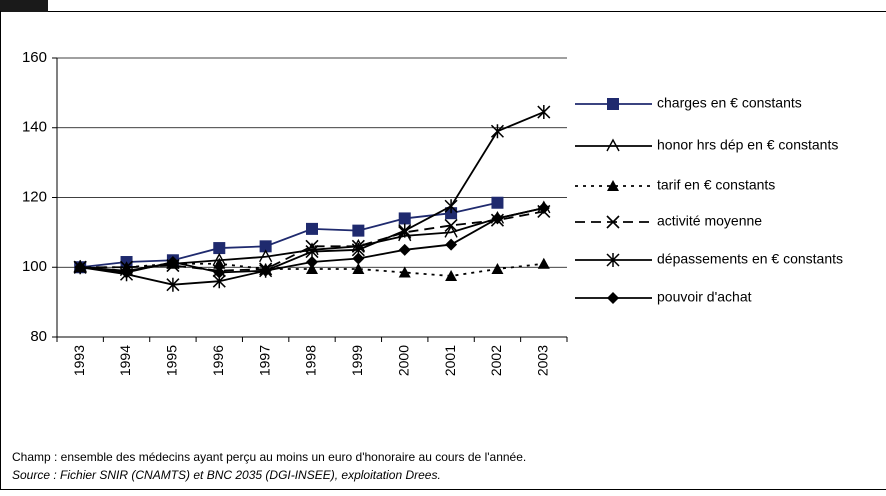  Describe the element at coordinates (38, 336) in the screenshot. I see `y-tick-label: 80` at that location.